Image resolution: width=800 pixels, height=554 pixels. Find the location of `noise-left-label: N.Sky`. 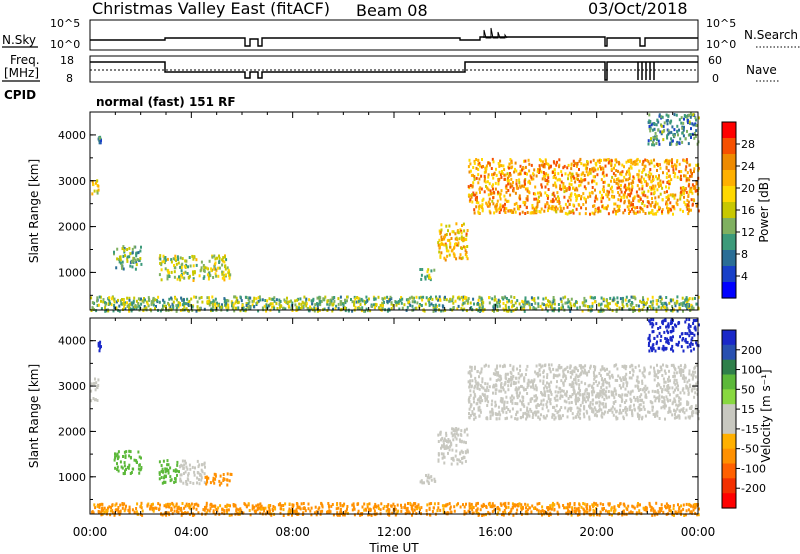

noise-left-label: N.Sky is located at coordinates (19, 40).